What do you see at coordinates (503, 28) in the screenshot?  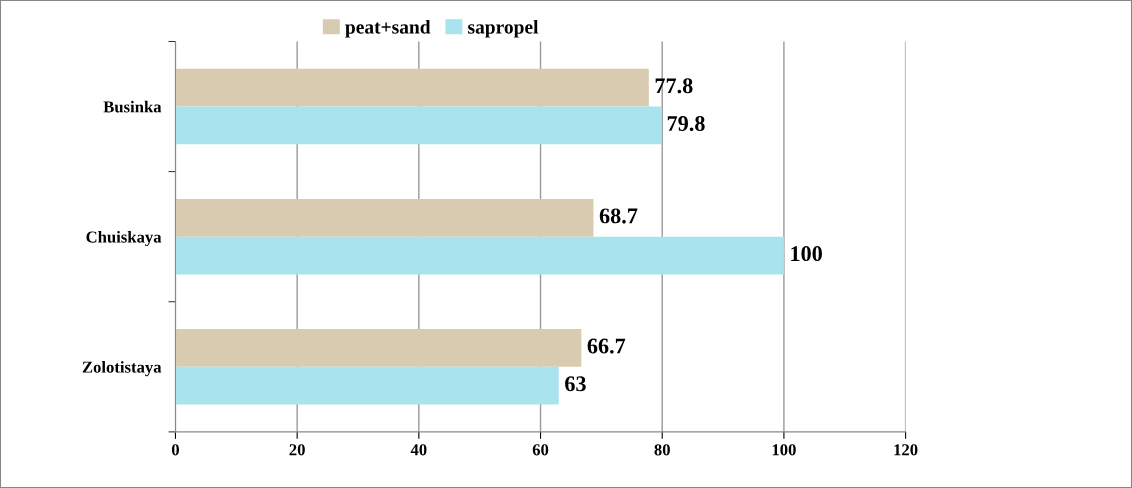 I see `legend-label: sapropel` at bounding box center [503, 28].